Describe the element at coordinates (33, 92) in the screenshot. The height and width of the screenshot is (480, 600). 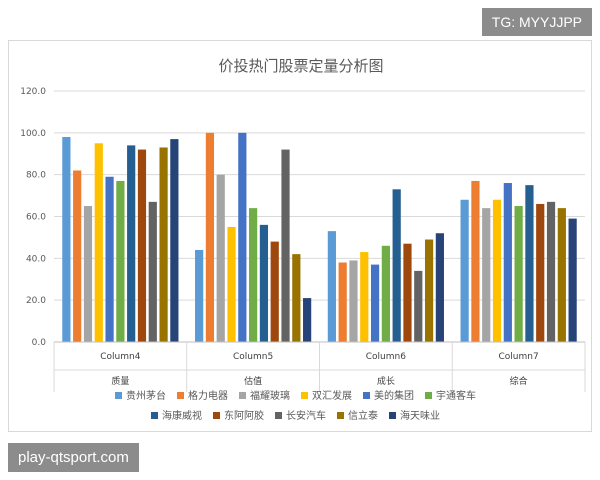
I see `y-tick-label: 120.0` at that location.